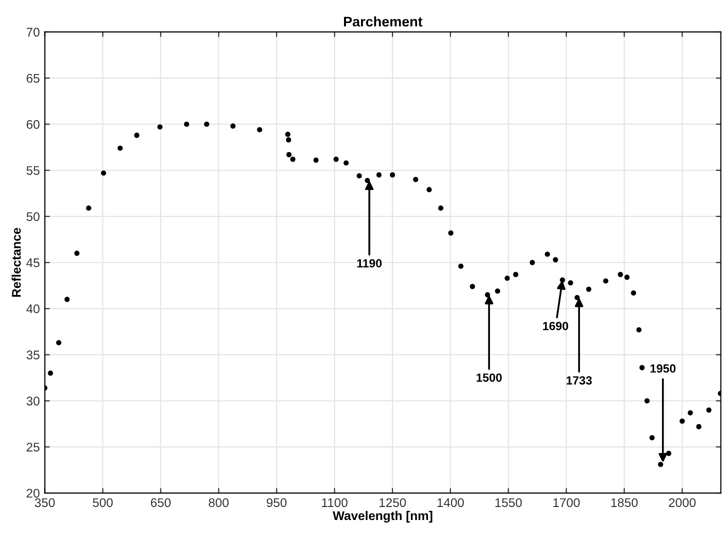 This screenshot has width=723, height=533. Describe the element at coordinates (33, 124) in the screenshot. I see `y-tick-label: 60` at that location.